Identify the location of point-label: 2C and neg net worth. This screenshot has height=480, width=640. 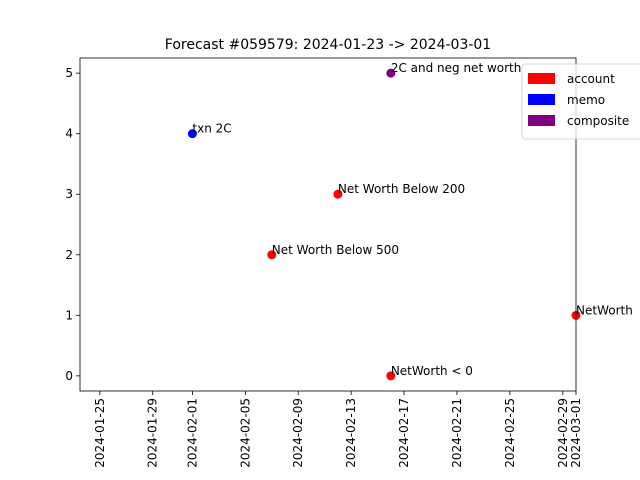
(456, 68).